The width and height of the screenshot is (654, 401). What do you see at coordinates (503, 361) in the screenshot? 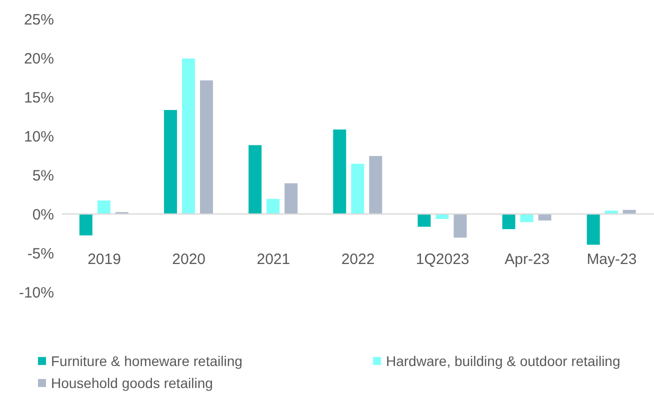
I see `legend-label: Hardware, building & outdoor retailing` at bounding box center [503, 361].